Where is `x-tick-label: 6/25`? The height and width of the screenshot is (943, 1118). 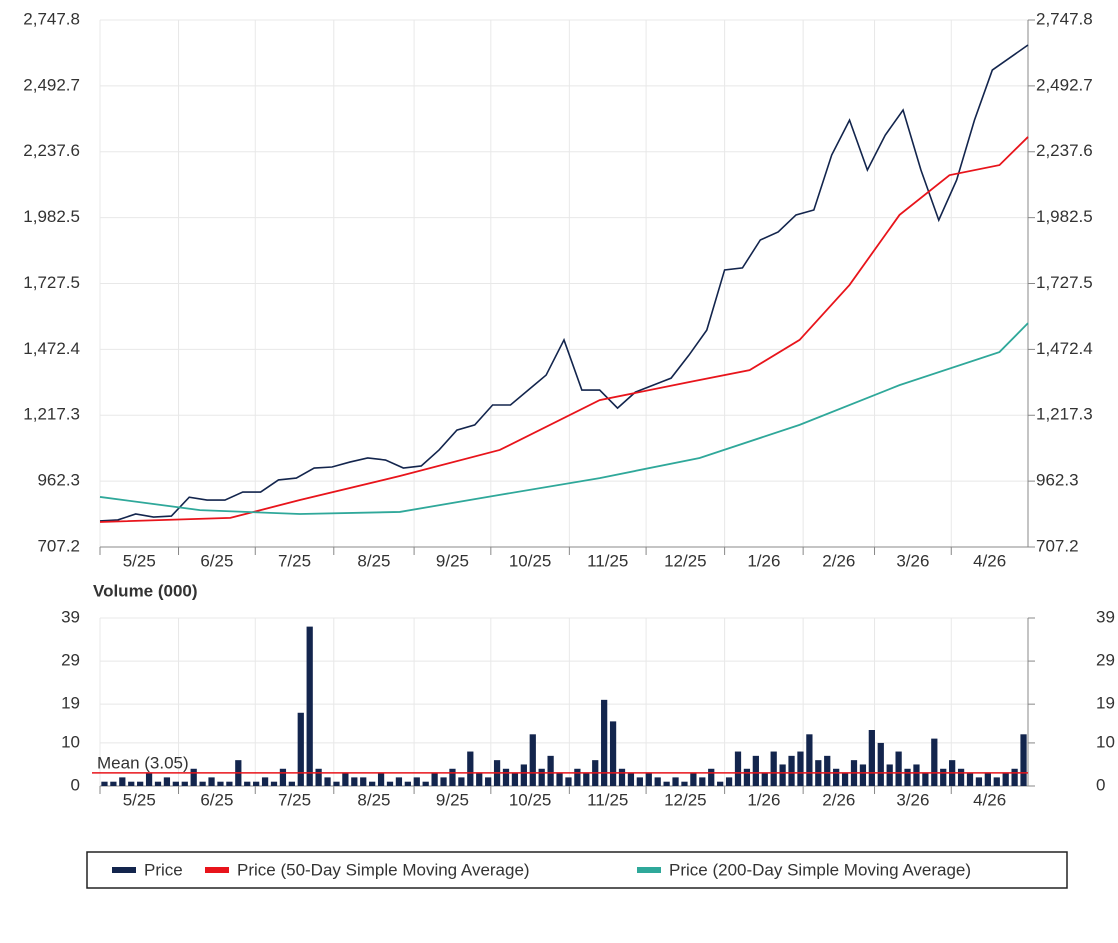 x-tick-label: 6/25 is located at coordinates (216, 799).